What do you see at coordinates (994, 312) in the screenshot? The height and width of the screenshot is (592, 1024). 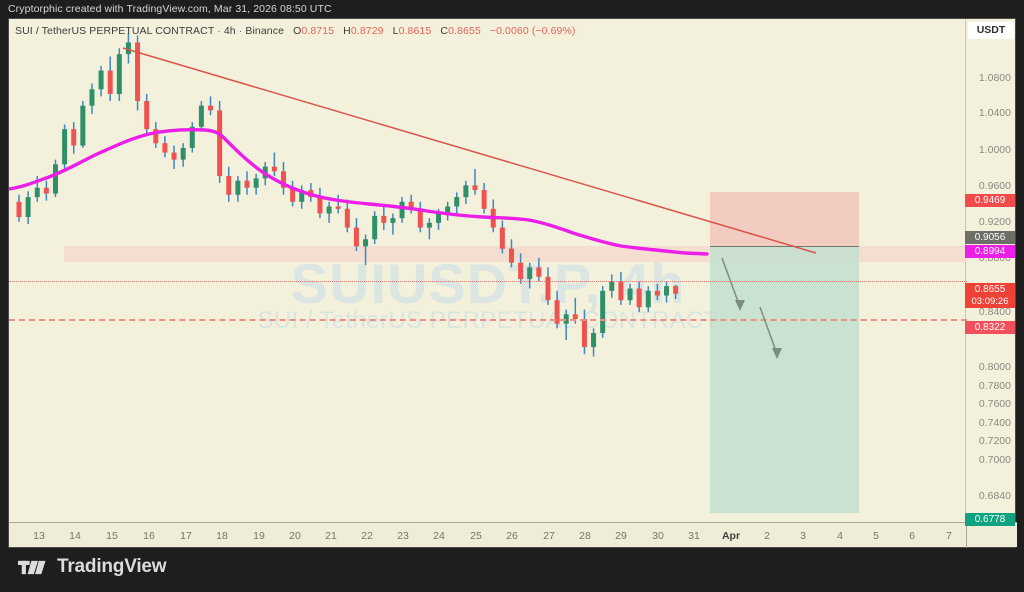 I see `price-tick: 0.8400` at bounding box center [994, 312].